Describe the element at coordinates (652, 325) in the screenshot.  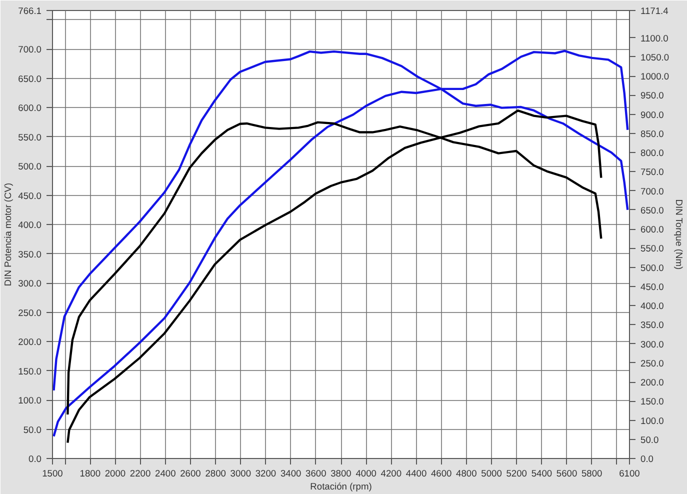
I see `y2-tick-label: 350.0` at that location.